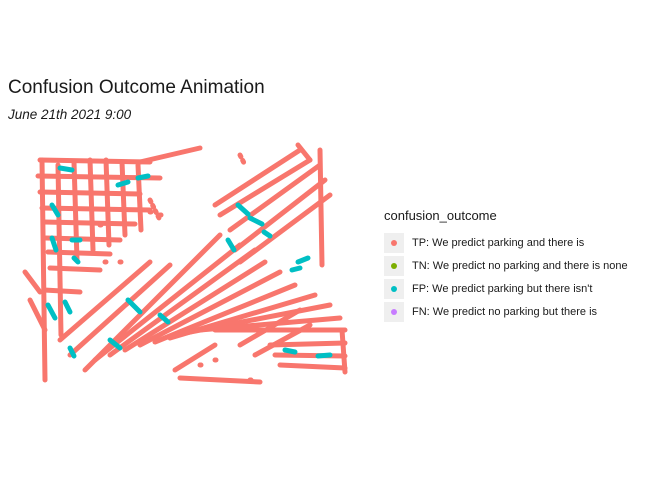 The image size is (672, 480). I want to click on legend-key-tp, so click(394, 242).